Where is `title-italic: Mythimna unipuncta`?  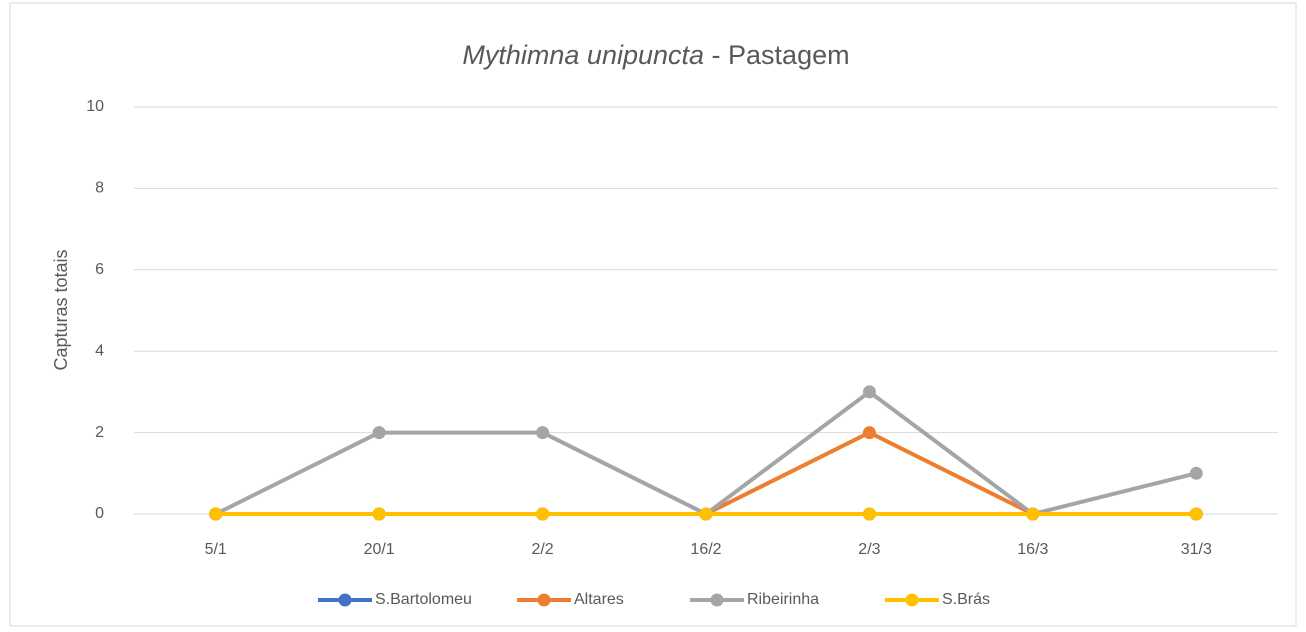 title-italic: Mythimna unipuncta is located at coordinates (583, 55).